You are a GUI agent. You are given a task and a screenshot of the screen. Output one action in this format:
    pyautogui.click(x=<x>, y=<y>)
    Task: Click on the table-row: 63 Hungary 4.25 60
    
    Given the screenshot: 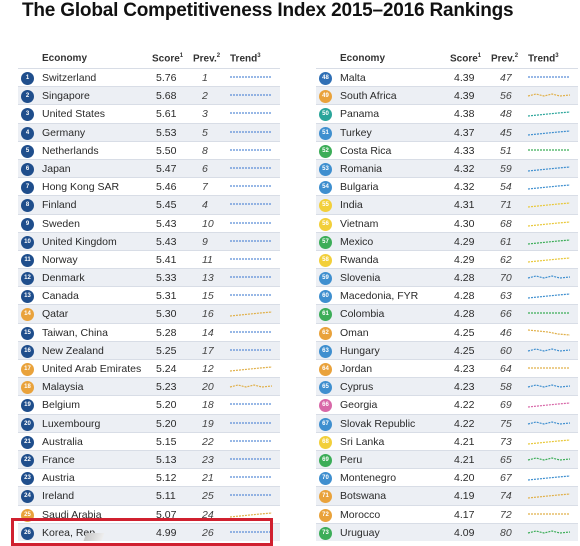 What is the action you would take?
    pyautogui.click(x=447, y=349)
    